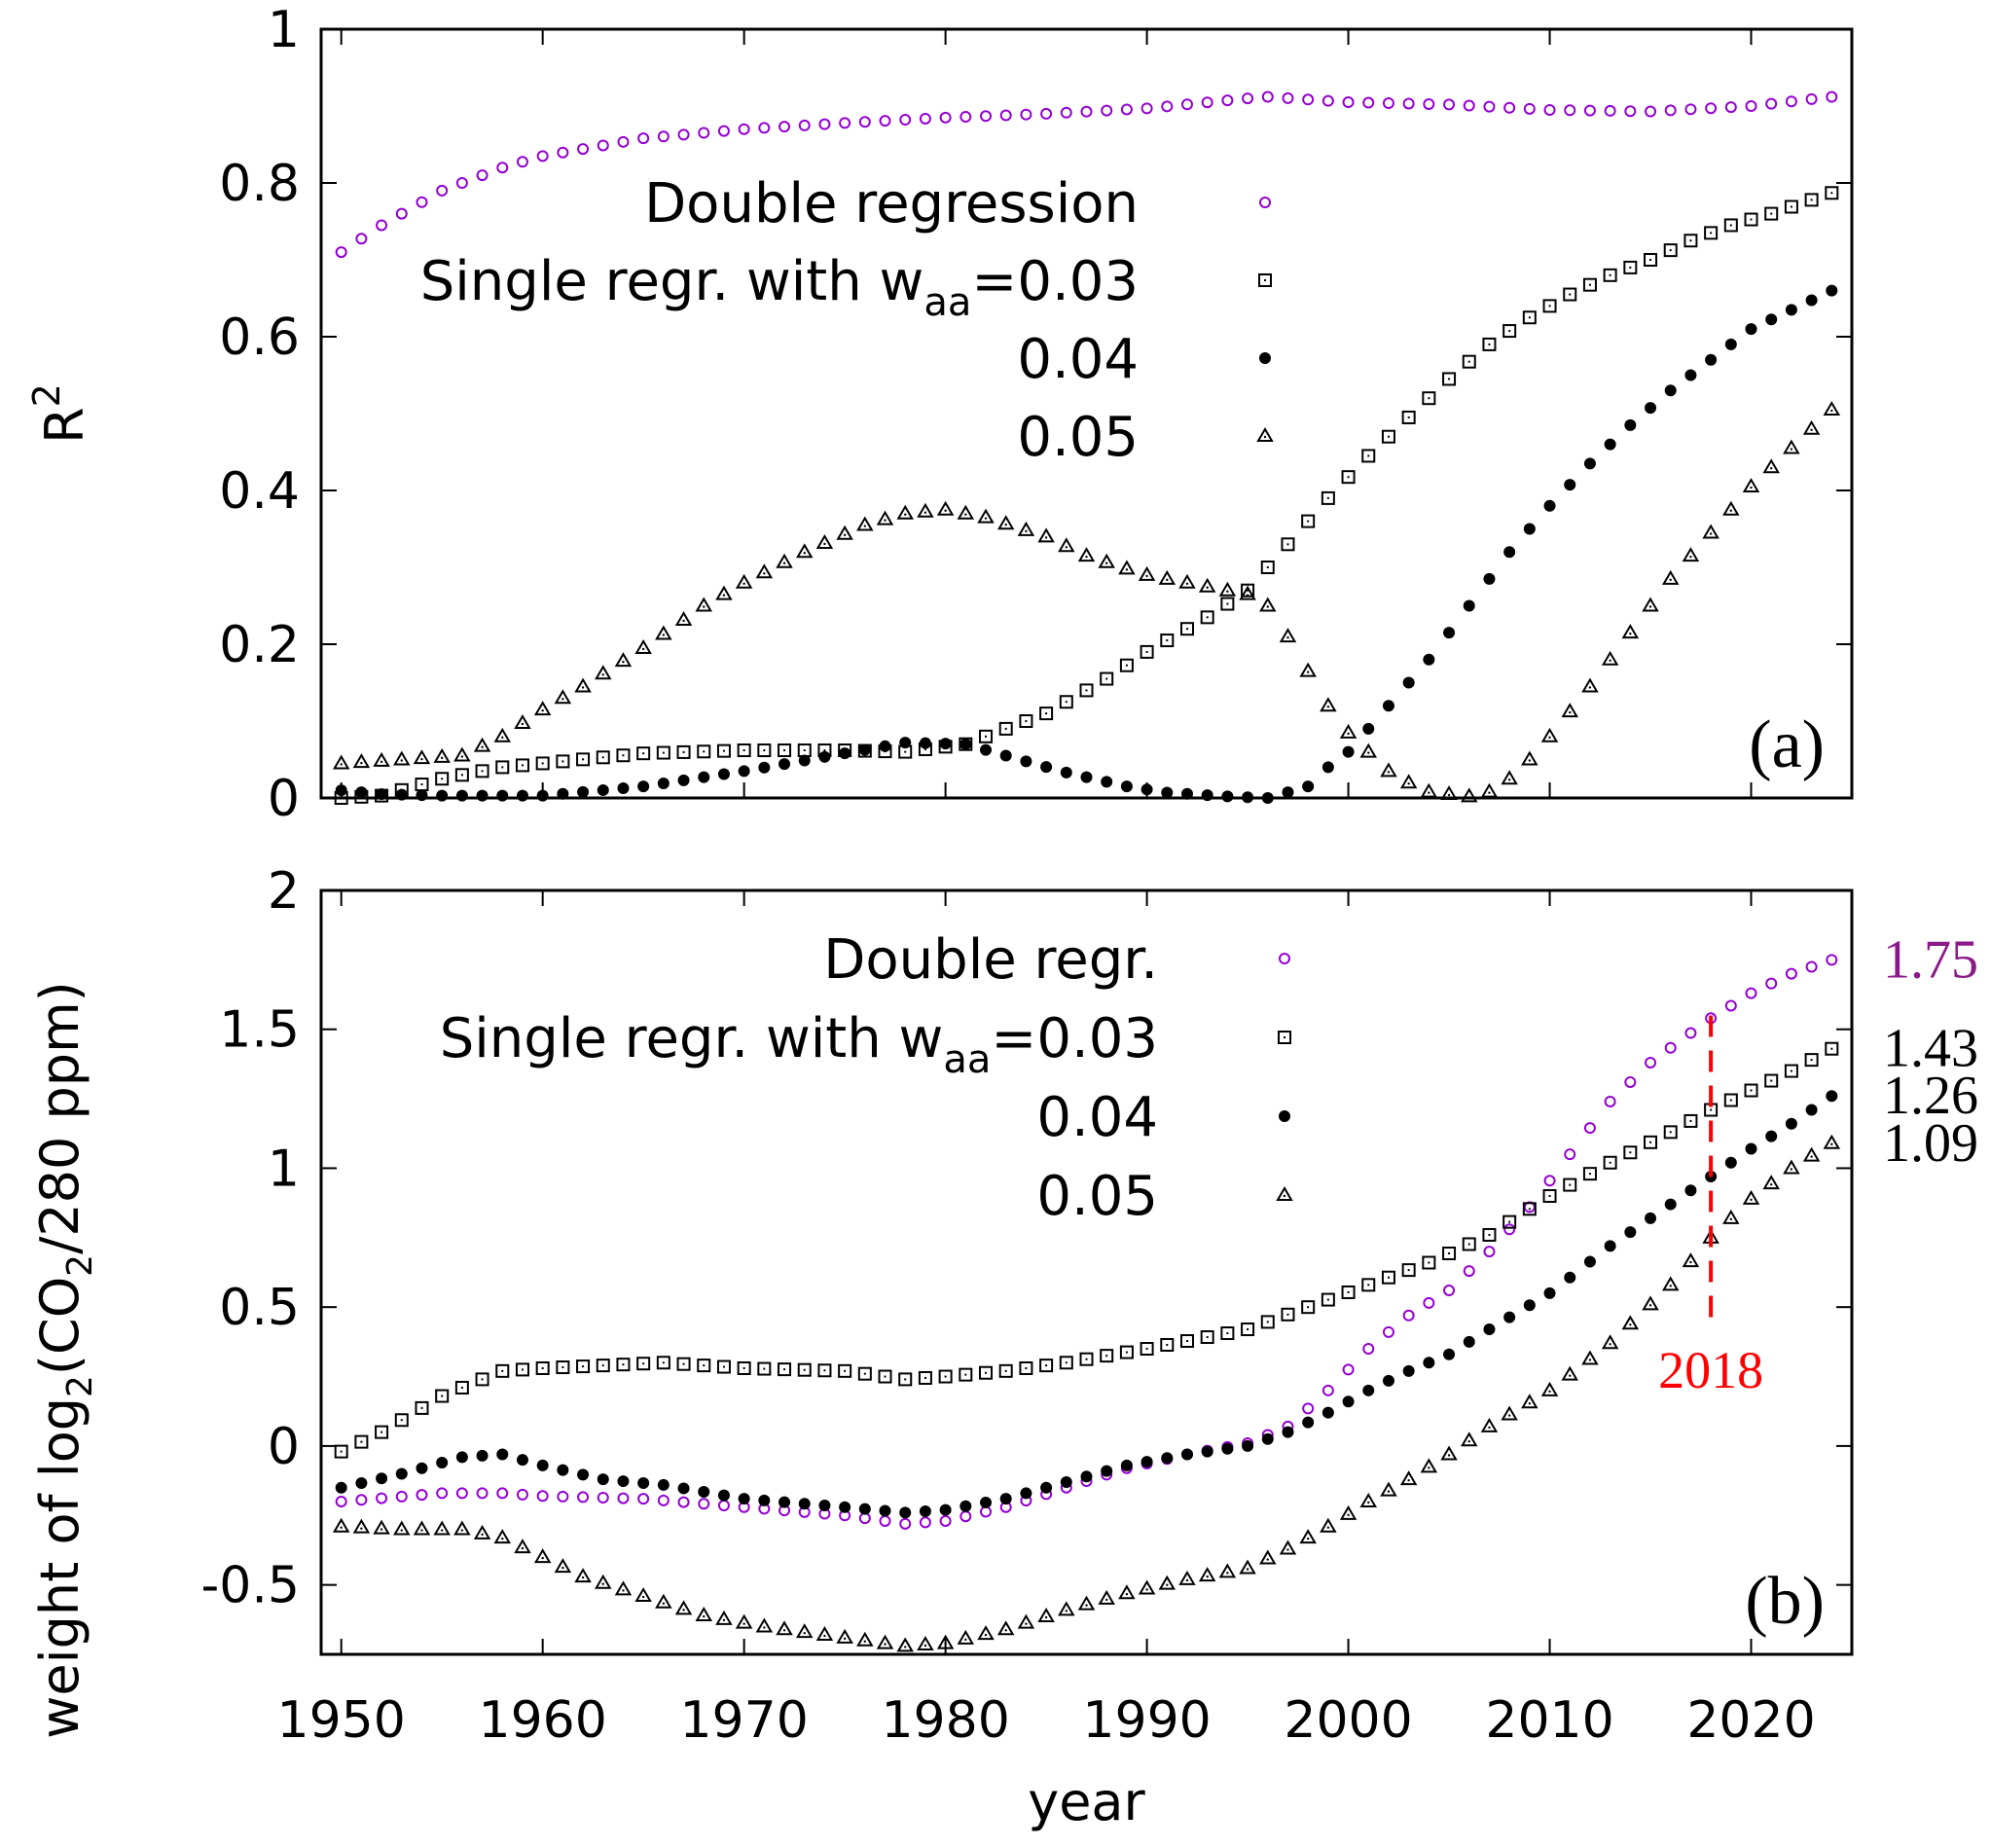 This screenshot has height=1848, width=1991. I want to click on y-axis-title-part: /280 ppm), so click(59, 1117).